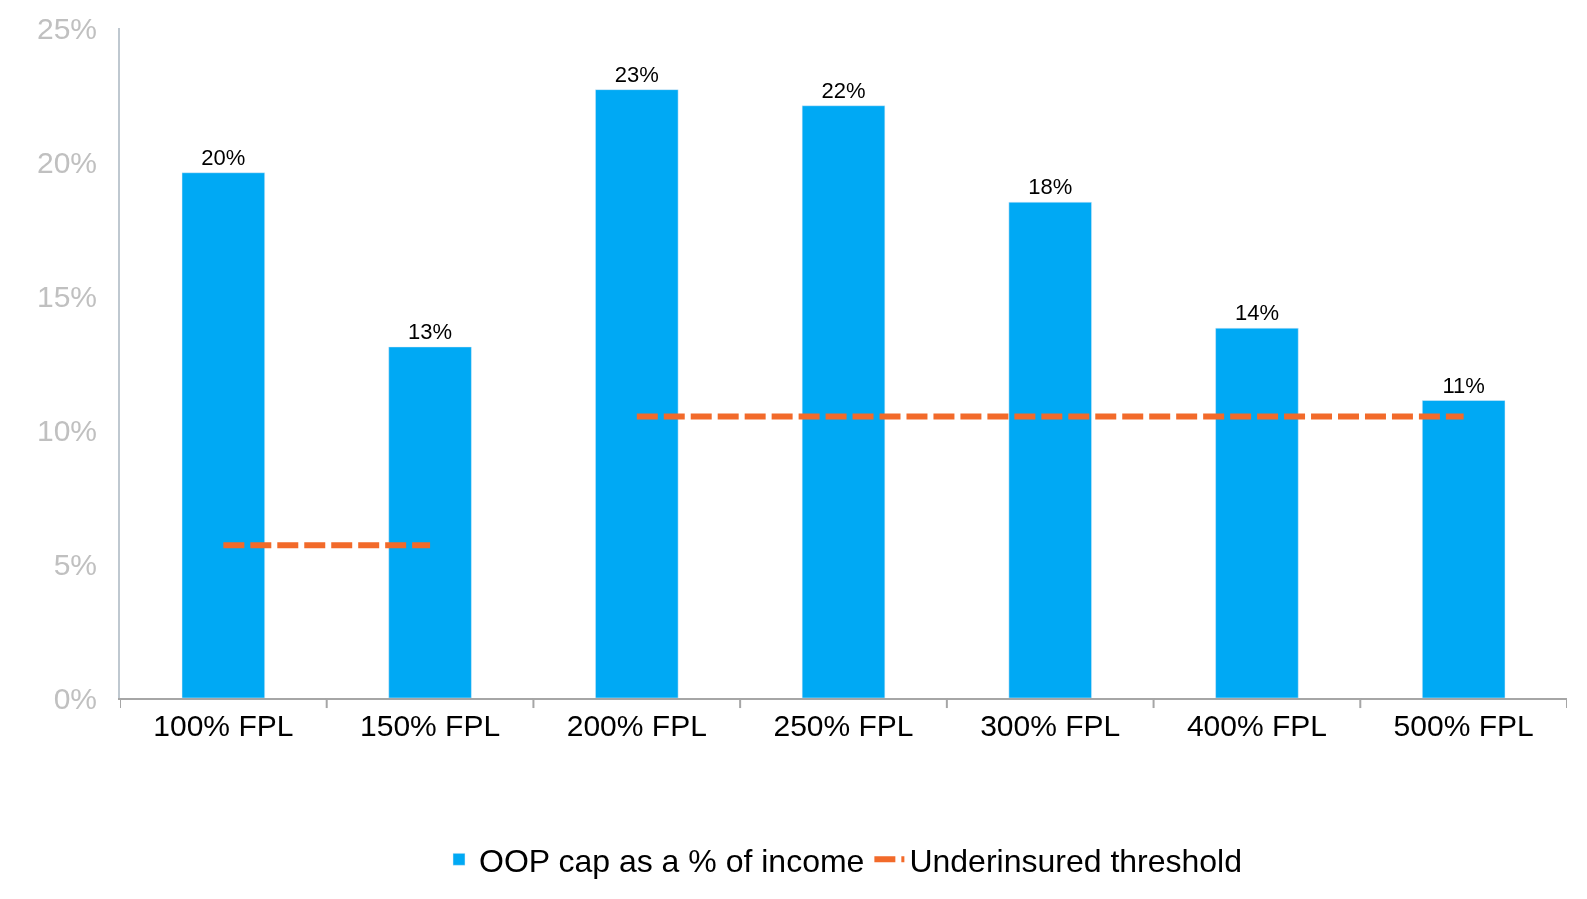  Describe the element at coordinates (223, 725) in the screenshot. I see `x-tick-label: 100% FPL` at that location.